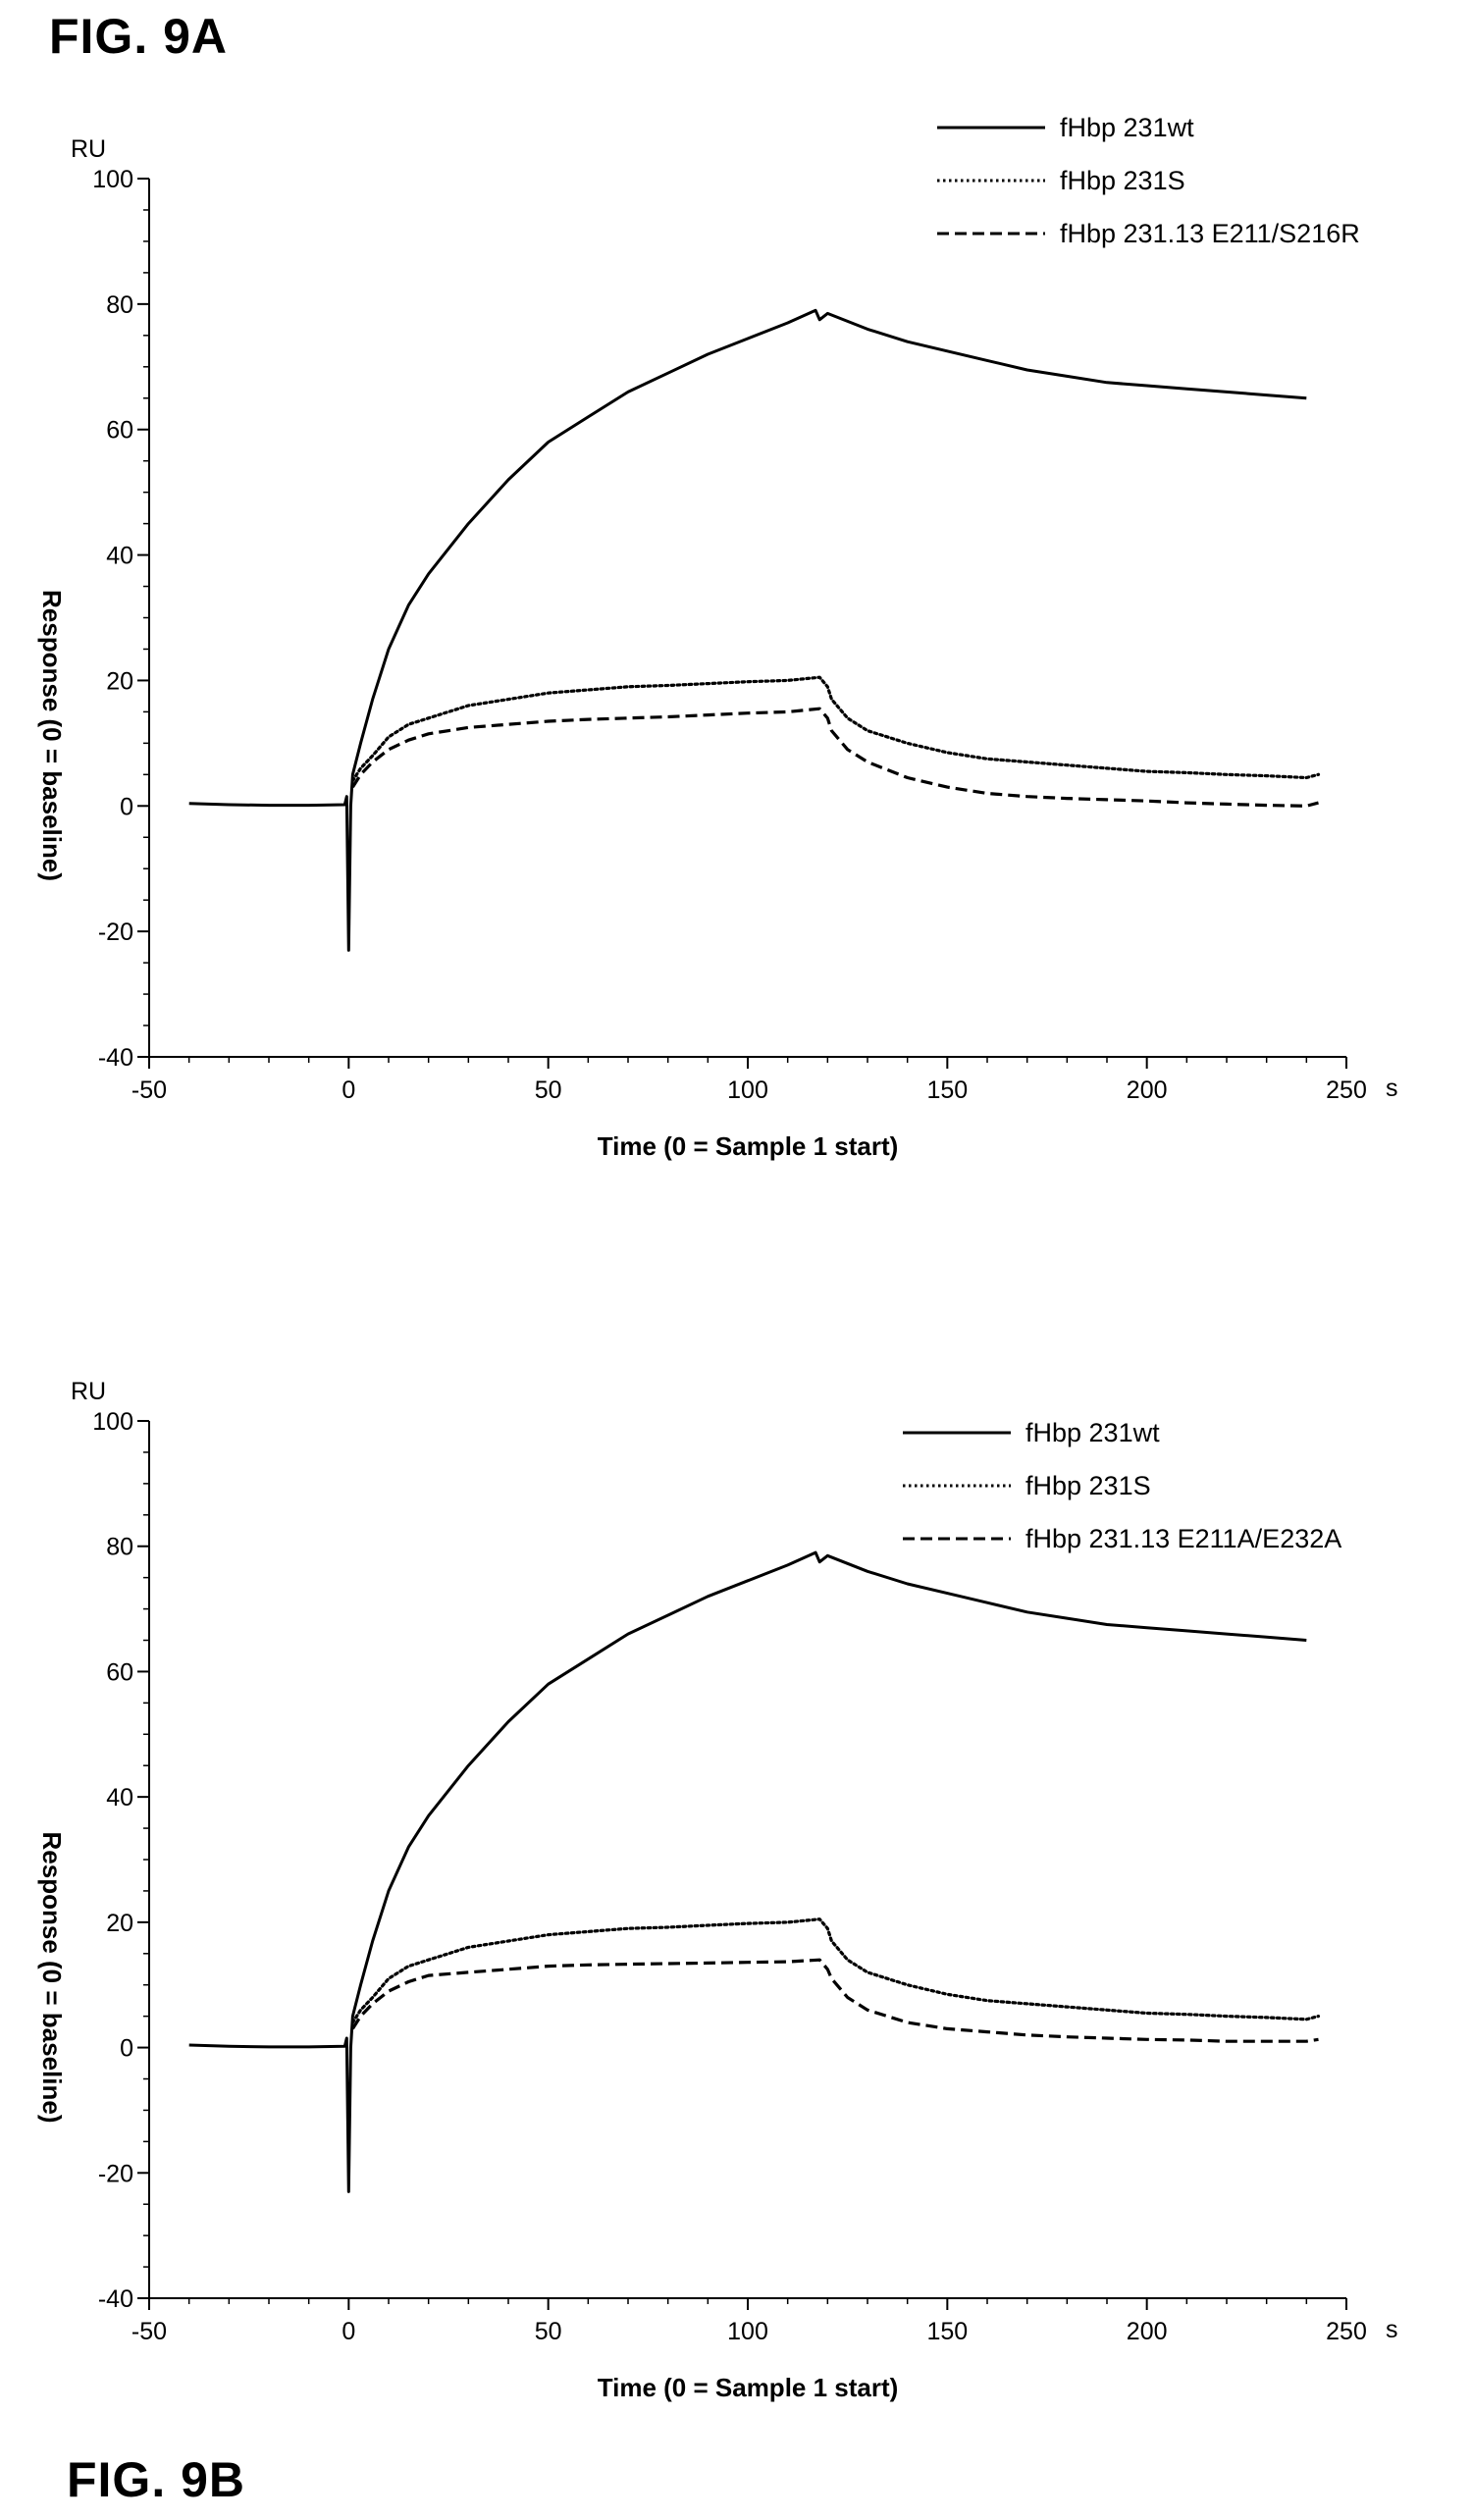 Image resolution: width=1472 pixels, height=2520 pixels. Describe the element at coordinates (1183, 1538) in the screenshot. I see `legend-entry: fHbp 231.13 E211A/E232A` at that location.